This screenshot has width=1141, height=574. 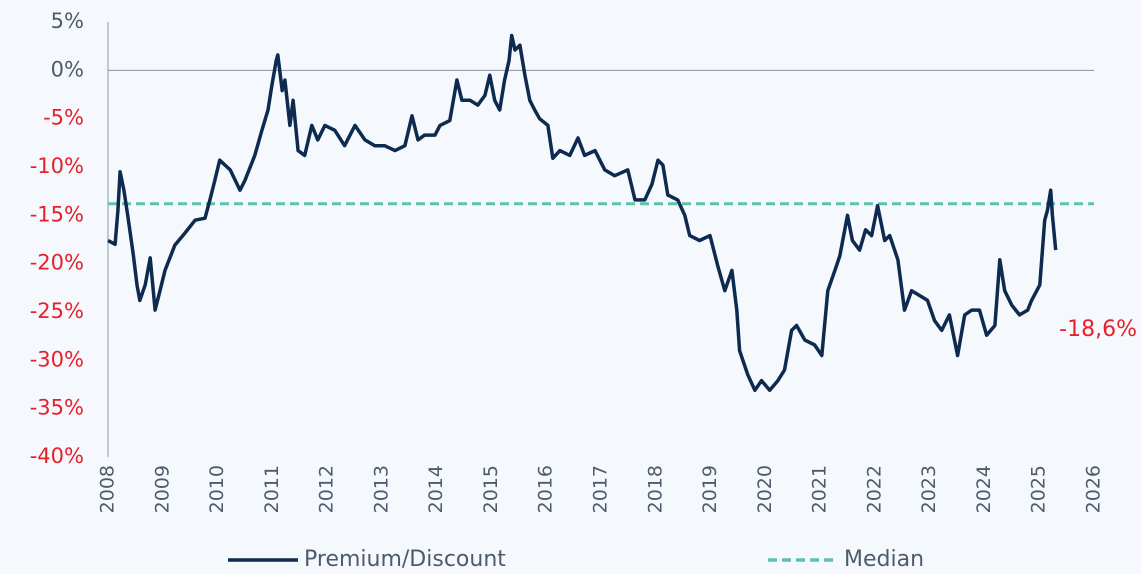 What do you see at coordinates (57, 263) in the screenshot?
I see `y-tick-label: -20%` at bounding box center [57, 263].